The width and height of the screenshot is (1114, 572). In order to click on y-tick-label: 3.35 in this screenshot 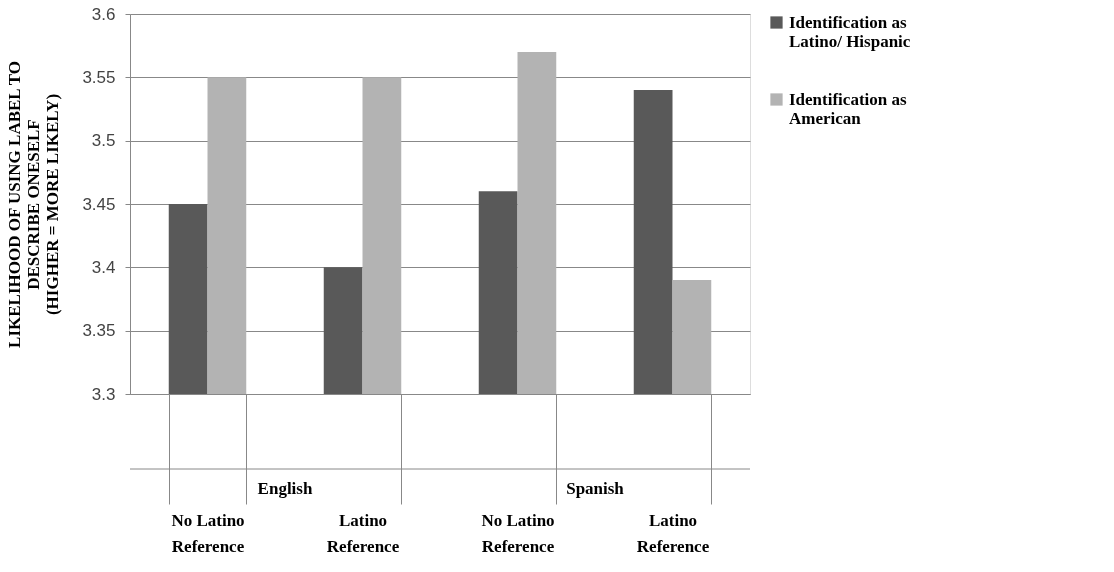, I will do `click(99, 331)`.